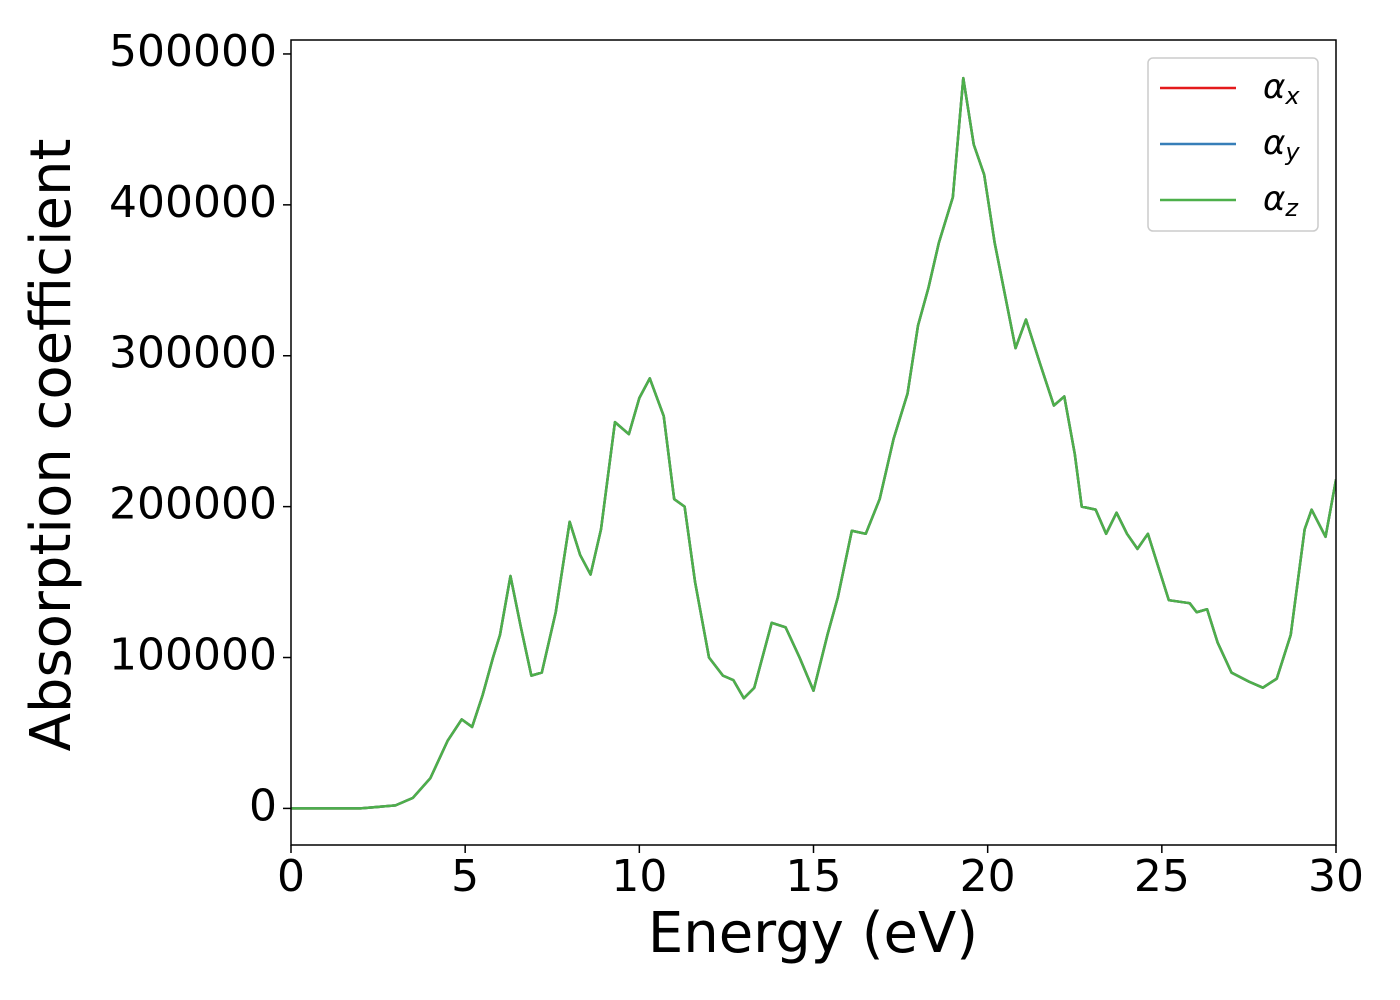 Image resolution: width=1400 pixels, height=1000 pixels. Describe the element at coordinates (1336, 876) in the screenshot. I see `x-tick-label: 30` at that location.